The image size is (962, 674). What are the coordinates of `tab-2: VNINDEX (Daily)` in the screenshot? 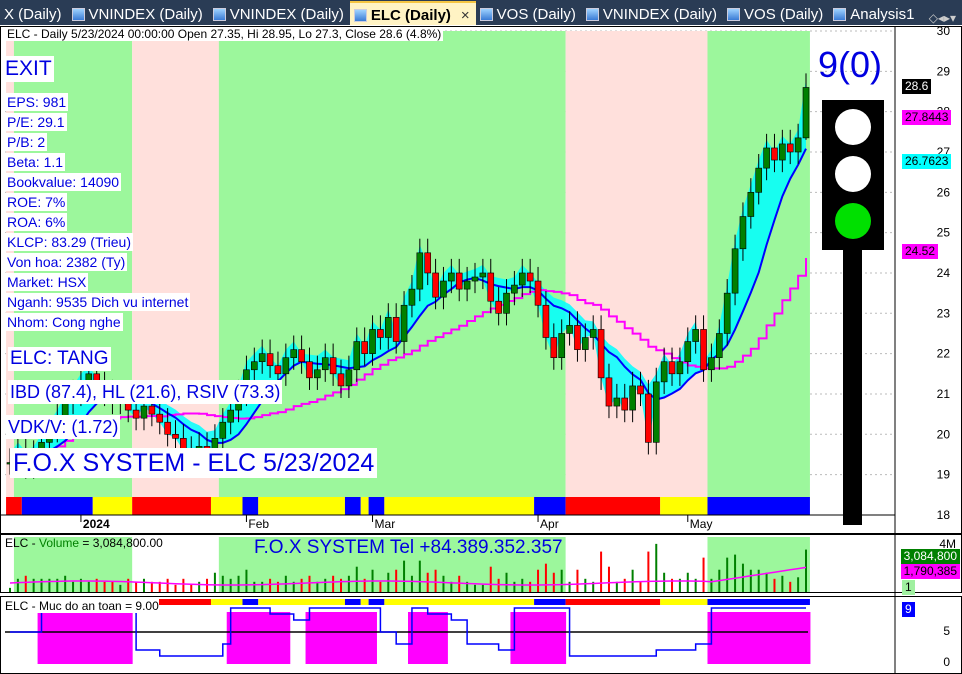 It's located at (279, 13).